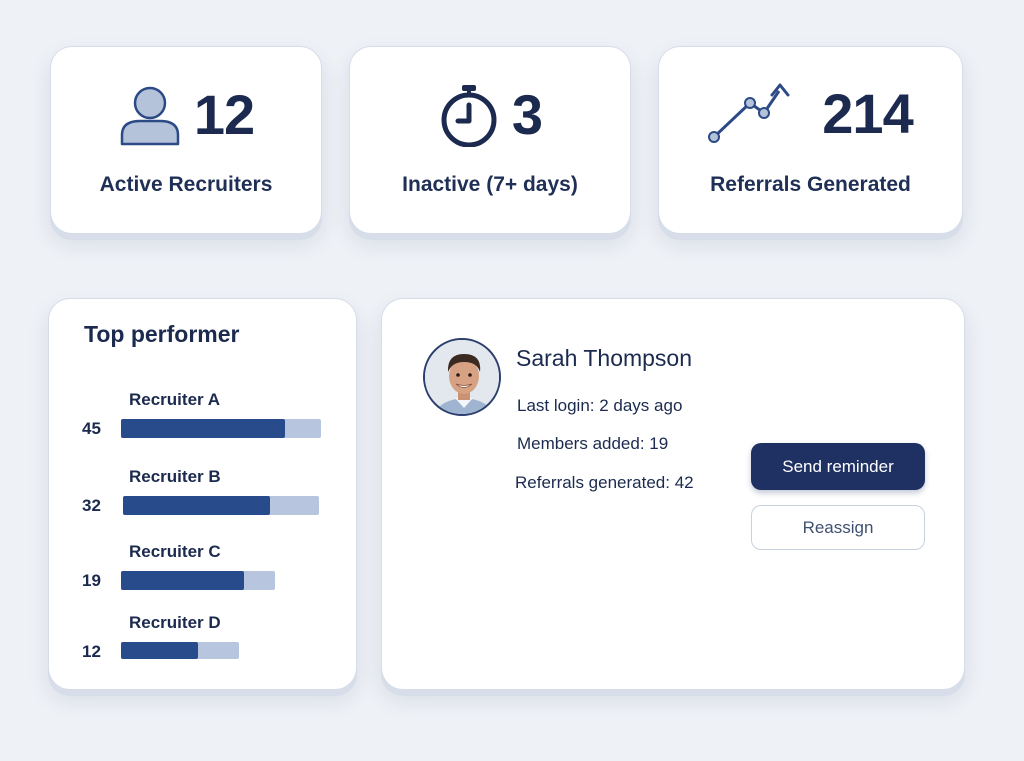  Describe the element at coordinates (810, 184) in the screenshot. I see `stat-label: Referrals Generated` at that location.